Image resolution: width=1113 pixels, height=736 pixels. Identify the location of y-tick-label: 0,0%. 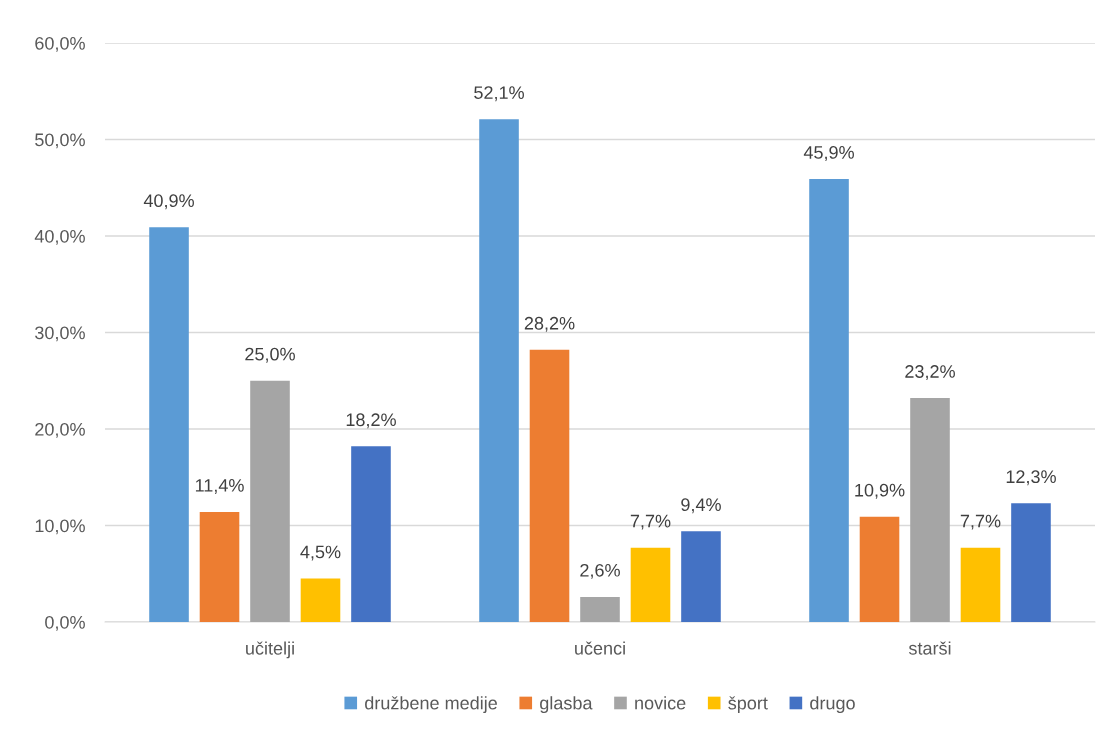
(65, 623).